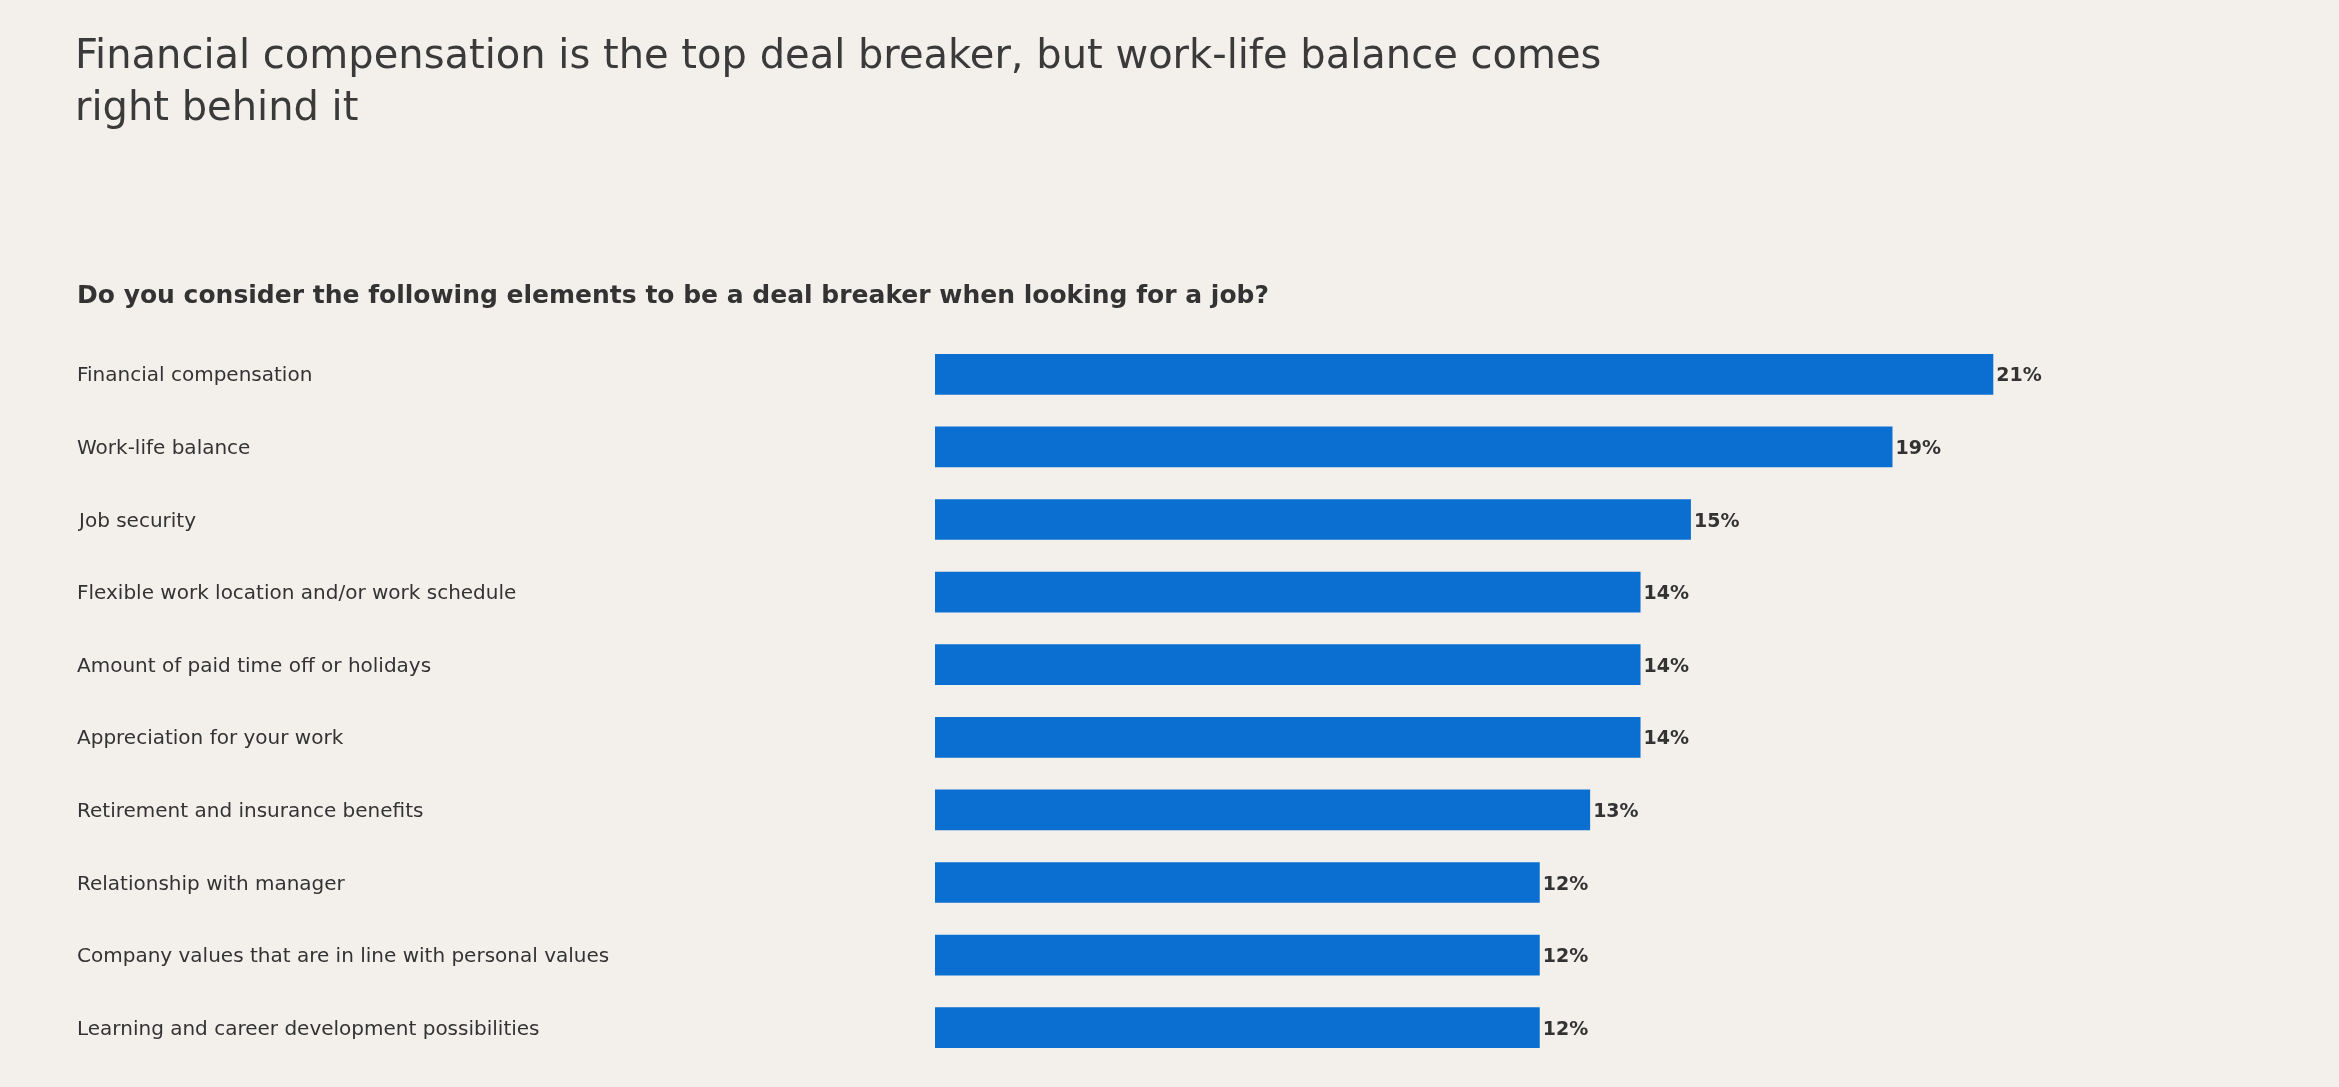 This screenshot has width=2339, height=1087. I want to click on data-label: 19%, so click(1918, 446).